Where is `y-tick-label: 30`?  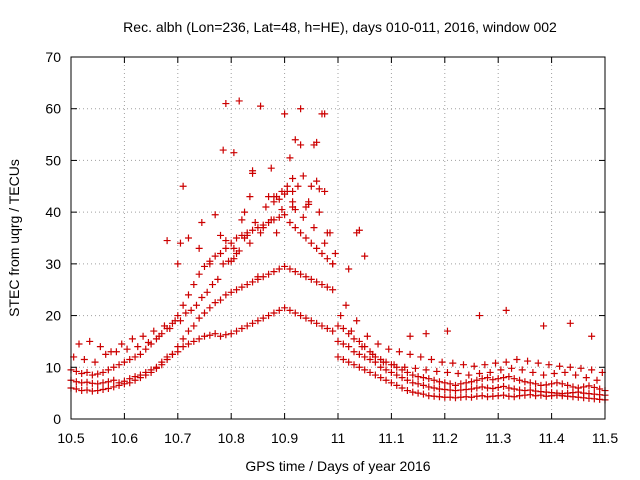
y-tick-label: 30 is located at coordinates (53, 264).